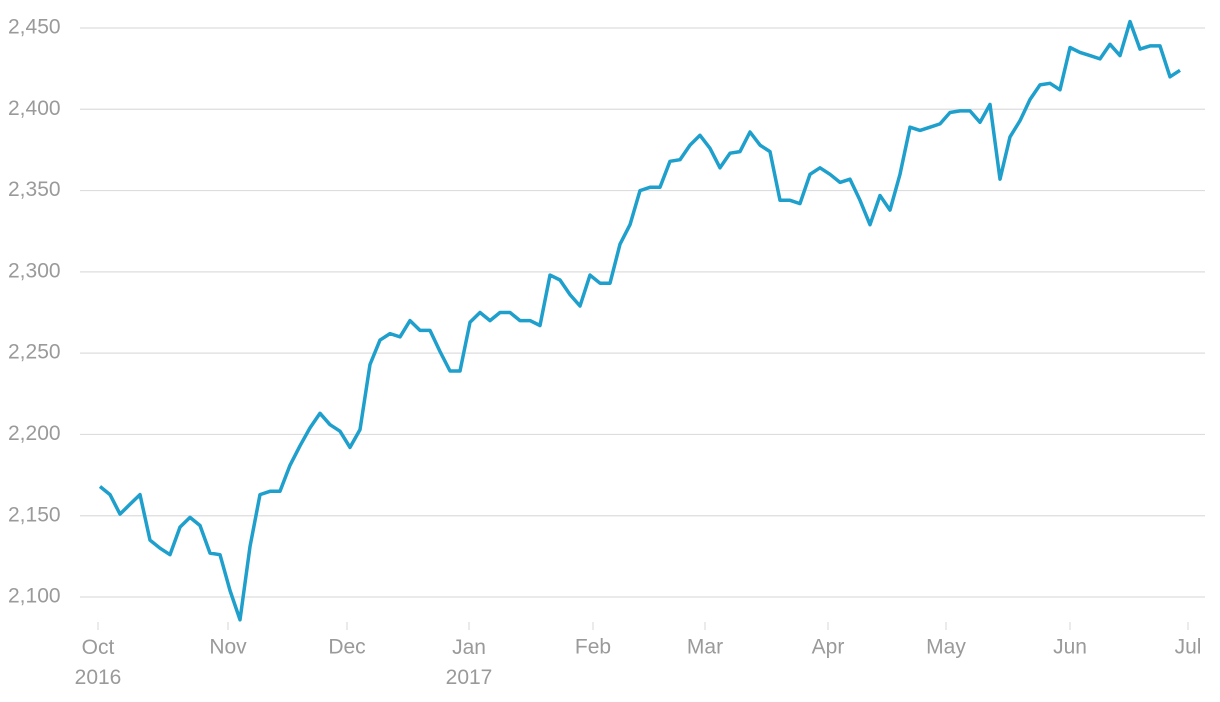  Describe the element at coordinates (34, 433) in the screenshot. I see `y-tick-label: 2,200` at that location.